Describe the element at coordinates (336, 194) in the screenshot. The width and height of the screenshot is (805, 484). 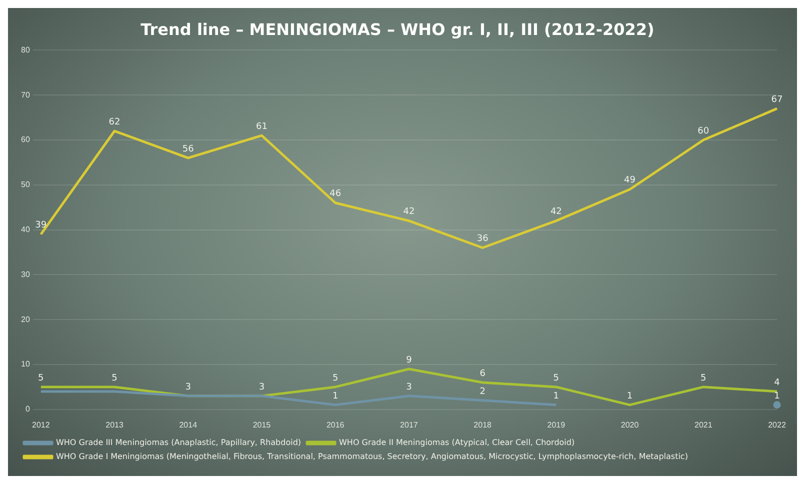
I see `data-label: 46` at that location.